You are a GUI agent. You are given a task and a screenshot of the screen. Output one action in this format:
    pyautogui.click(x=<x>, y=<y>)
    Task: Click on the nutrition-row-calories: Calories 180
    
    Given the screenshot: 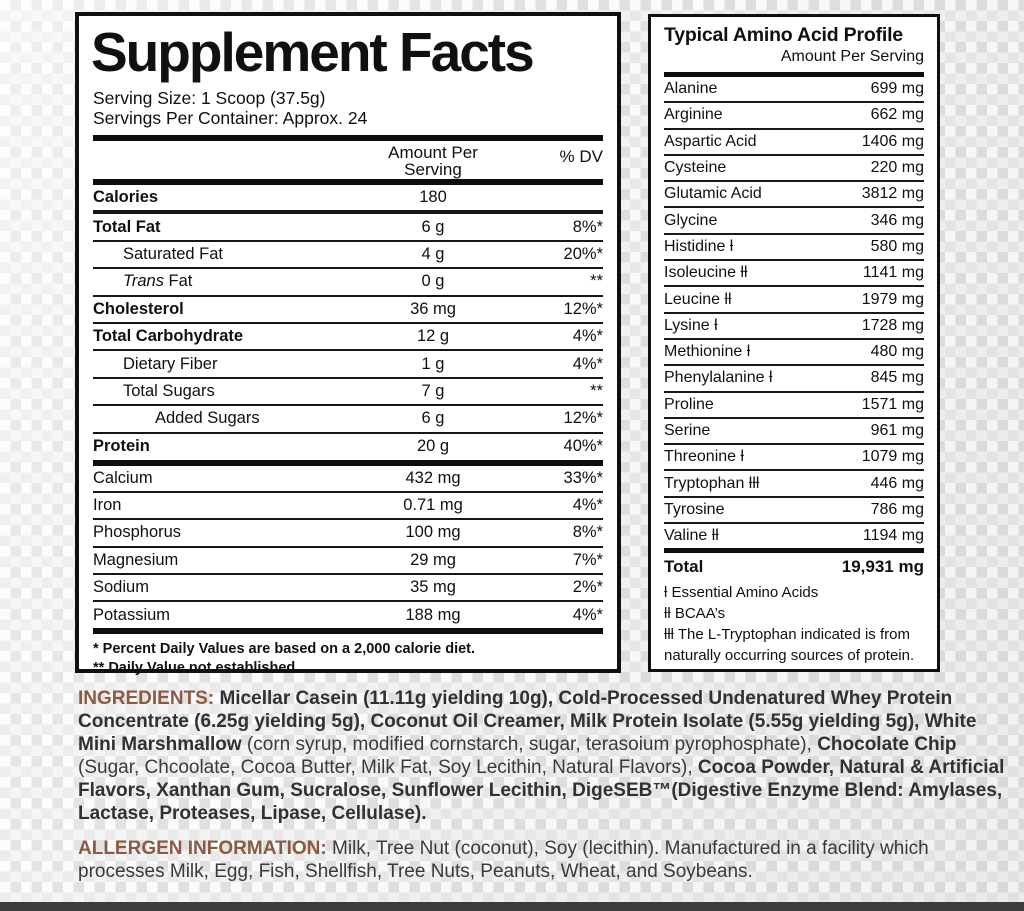 What is the action you would take?
    pyautogui.click(x=348, y=200)
    